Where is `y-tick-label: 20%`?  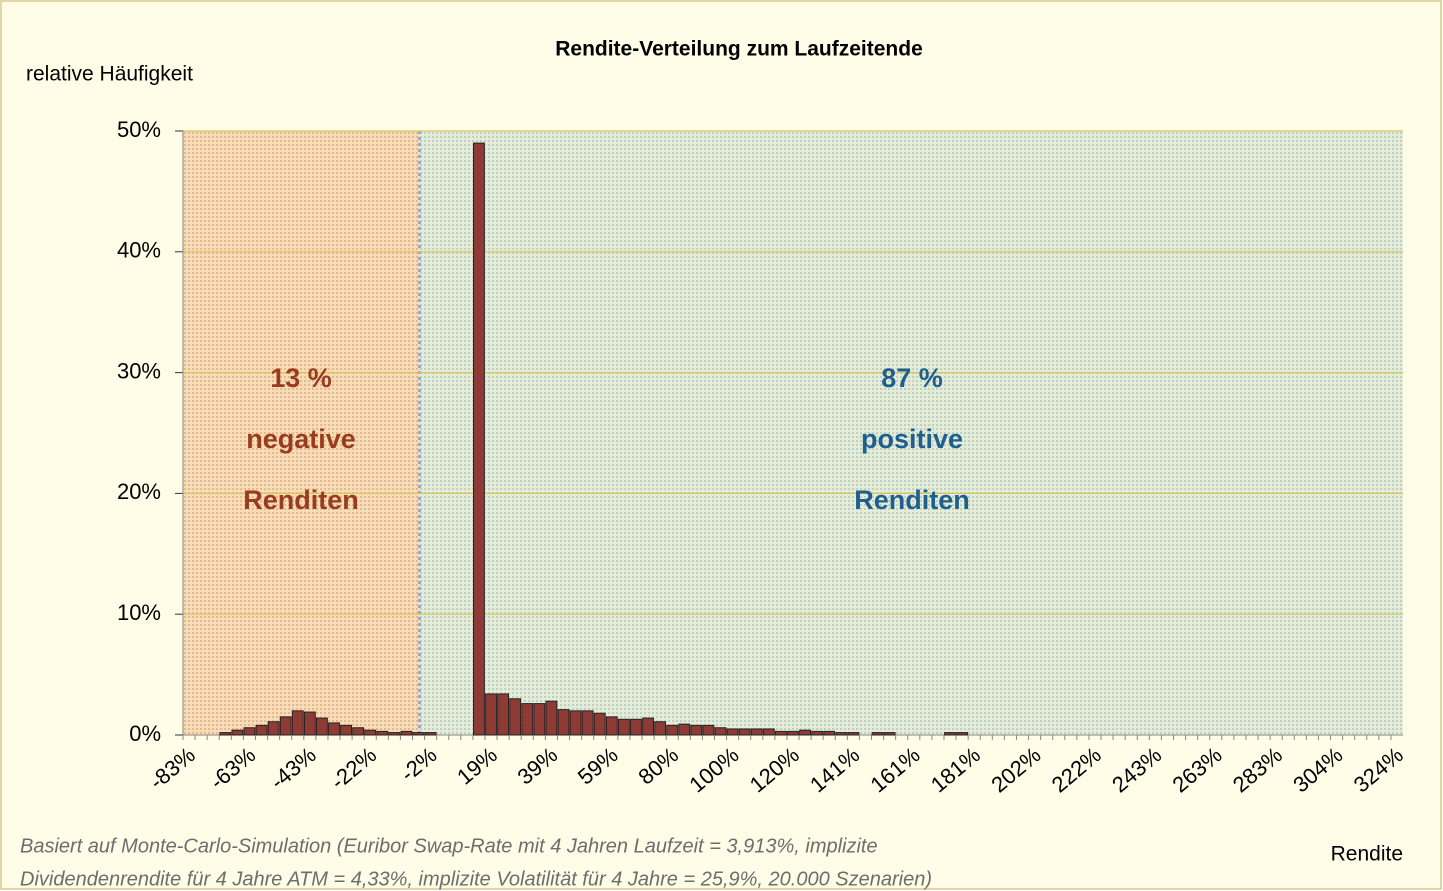
y-tick-label: 20% is located at coordinates (139, 491).